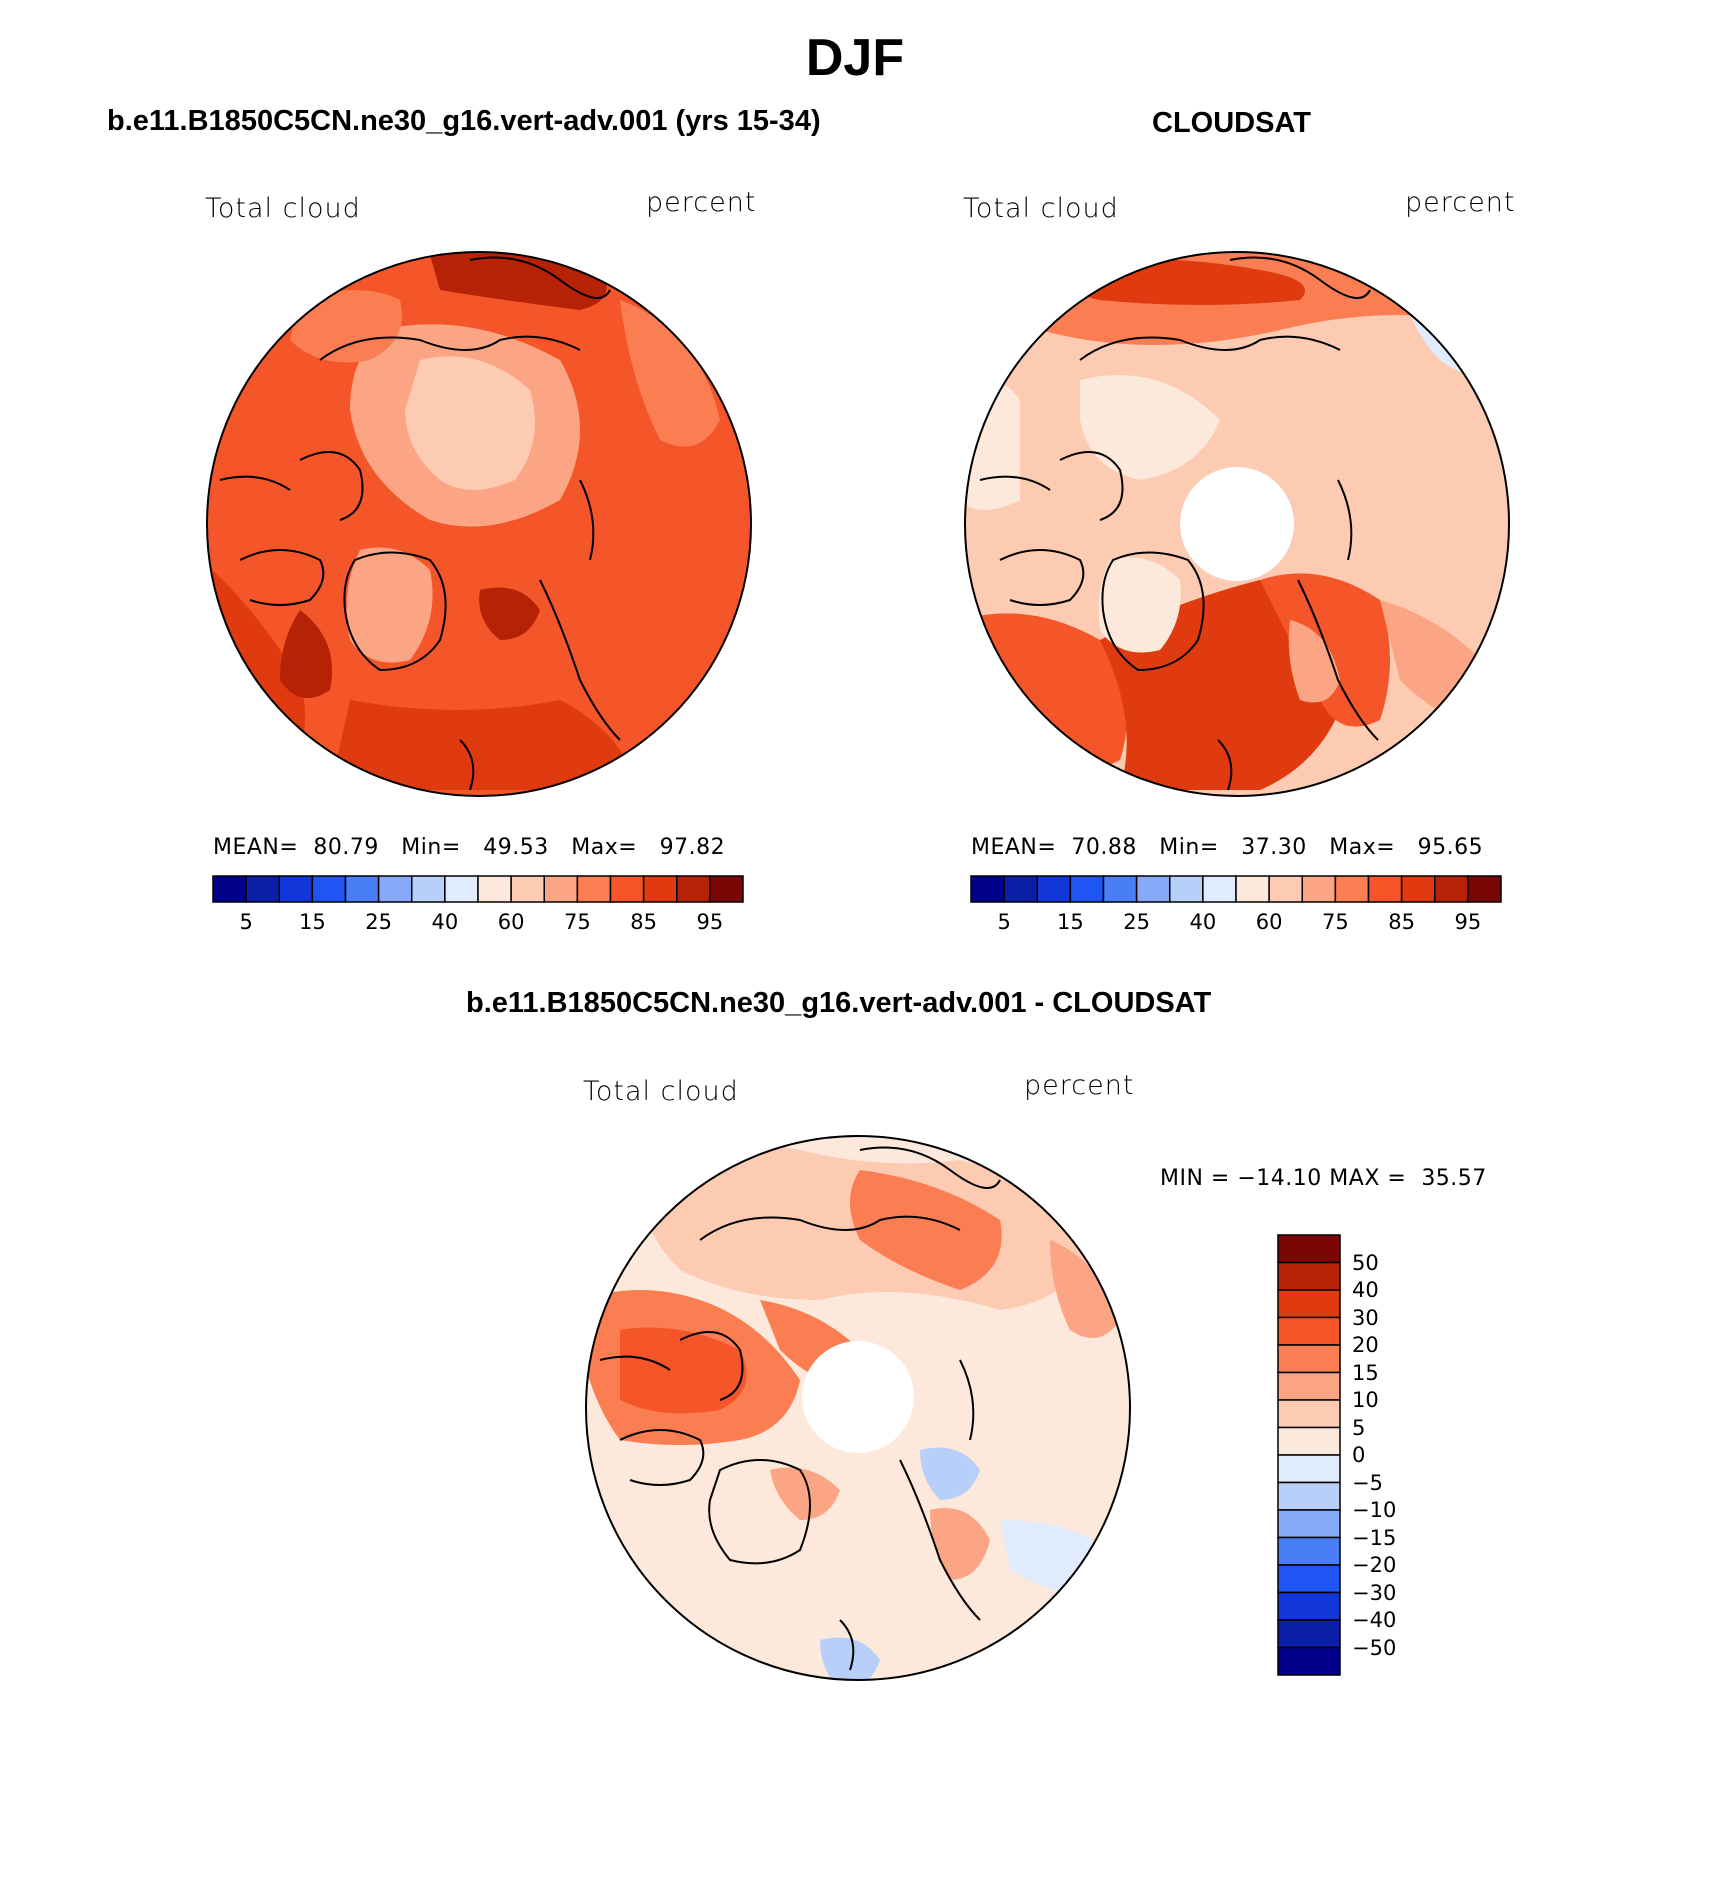 The height and width of the screenshot is (1885, 1710). What do you see at coordinates (256, 847) in the screenshot?
I see `model-mean-label: MEAN=` at bounding box center [256, 847].